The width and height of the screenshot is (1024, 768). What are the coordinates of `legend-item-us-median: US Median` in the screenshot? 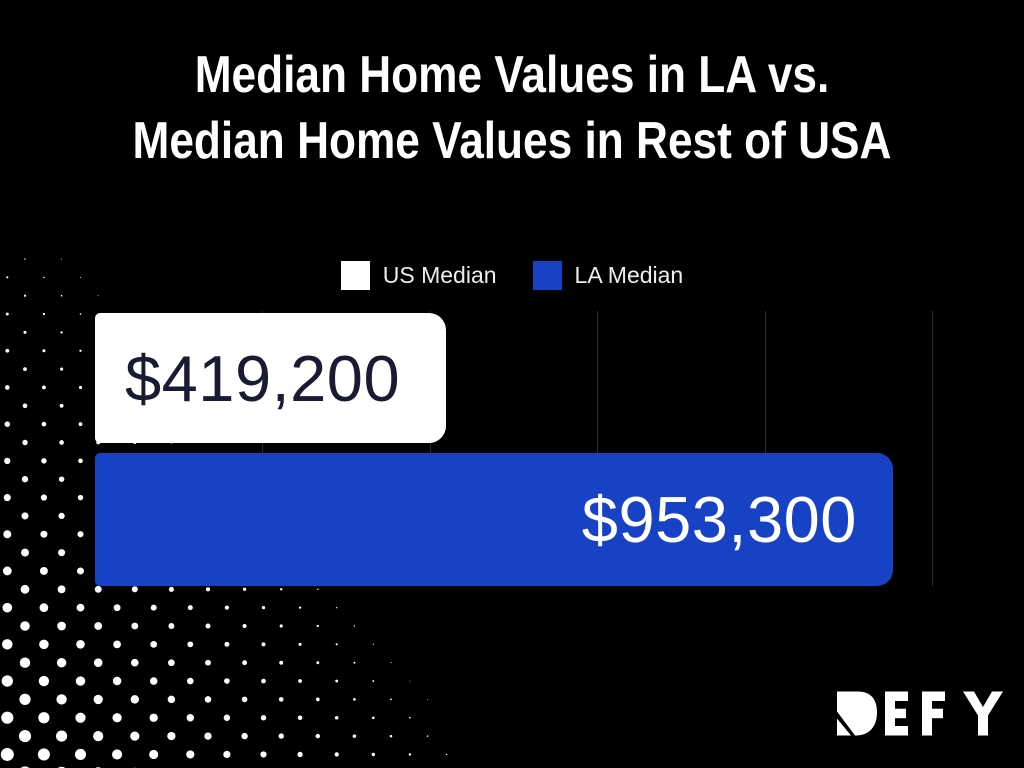 It's located at (418, 275).